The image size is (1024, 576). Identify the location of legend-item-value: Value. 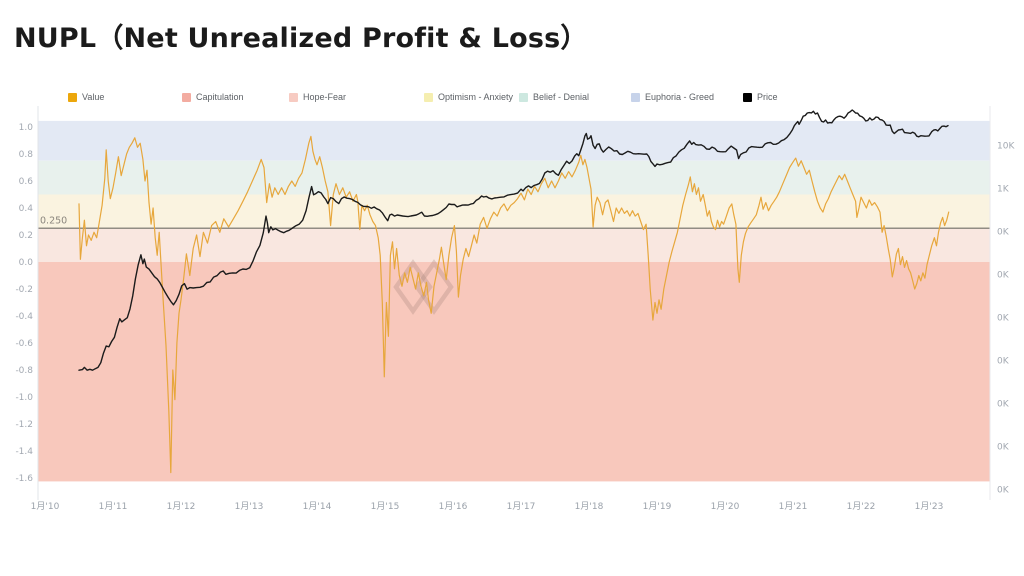
(86, 95).